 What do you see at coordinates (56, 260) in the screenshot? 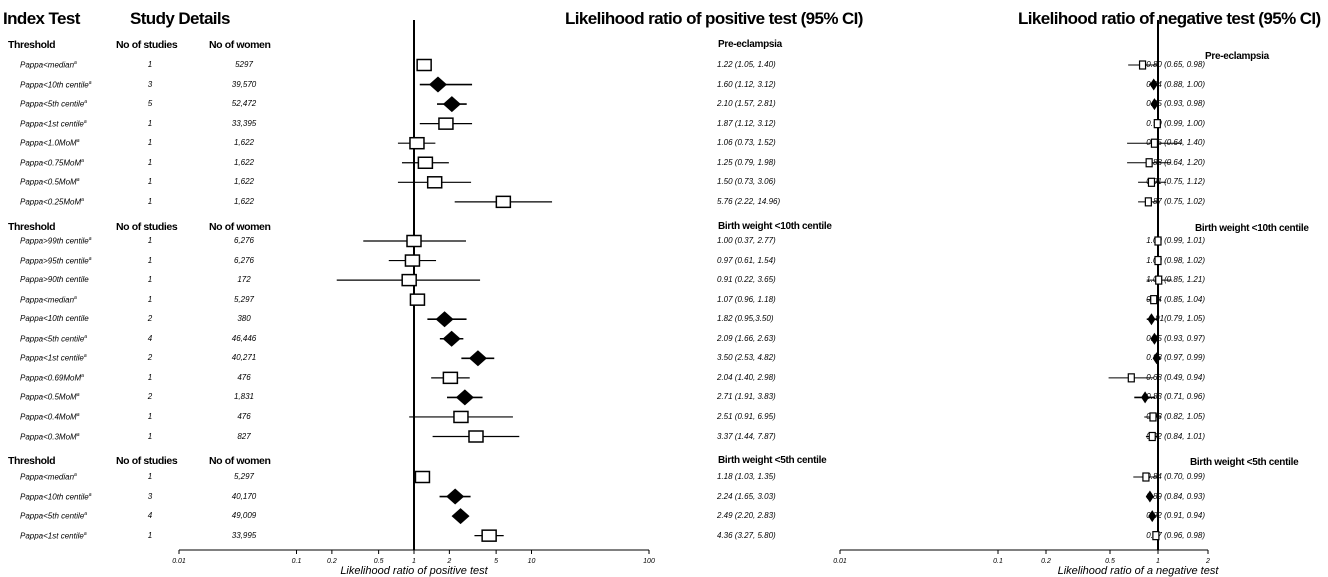
I see `threshold-label: Pappa>95th centilea` at bounding box center [56, 260].